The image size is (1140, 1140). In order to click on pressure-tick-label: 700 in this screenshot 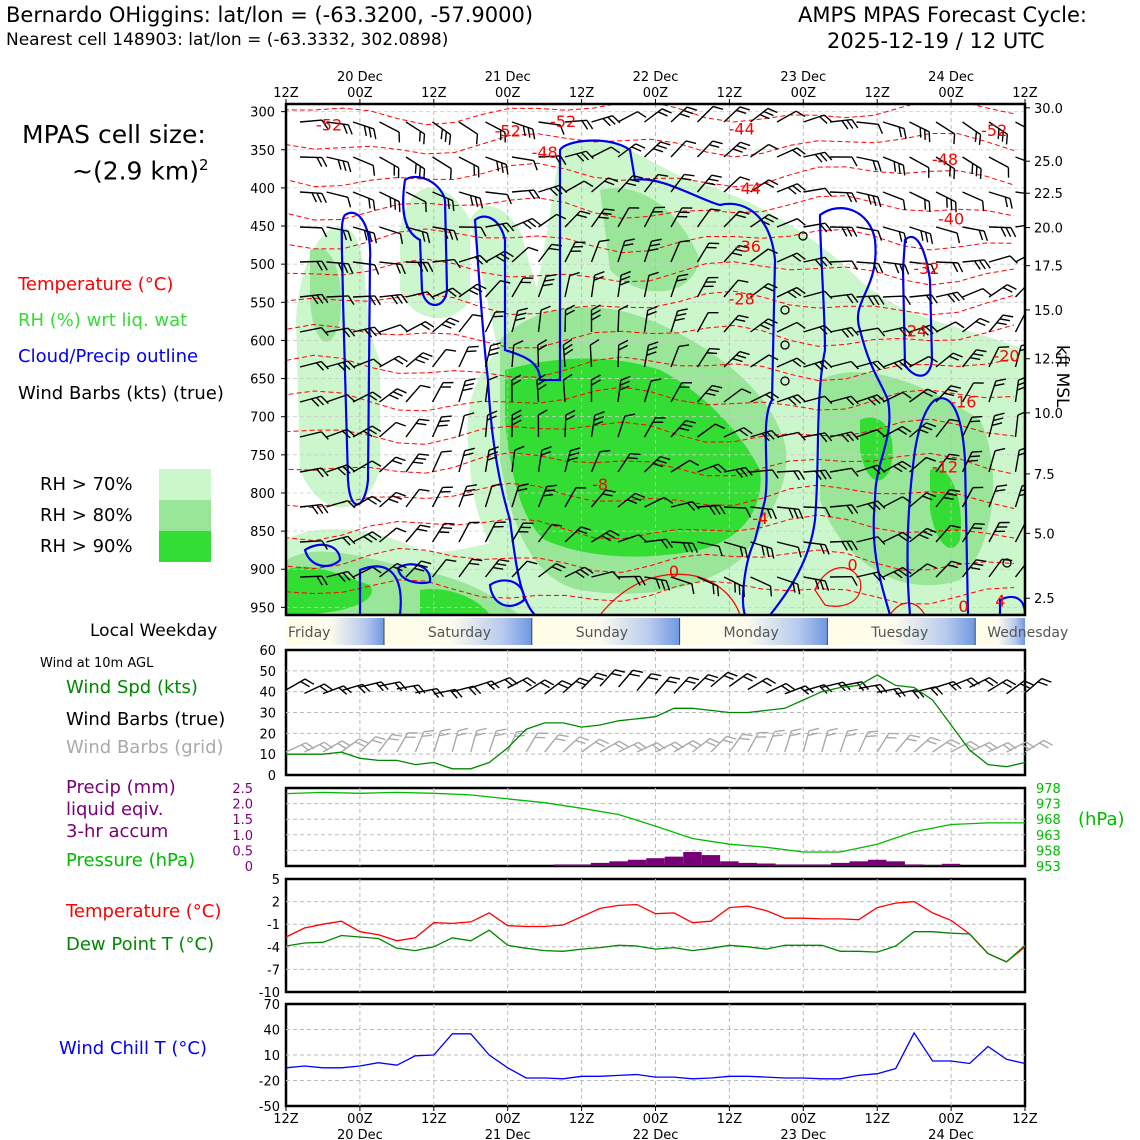, I will do `click(262, 418)`.